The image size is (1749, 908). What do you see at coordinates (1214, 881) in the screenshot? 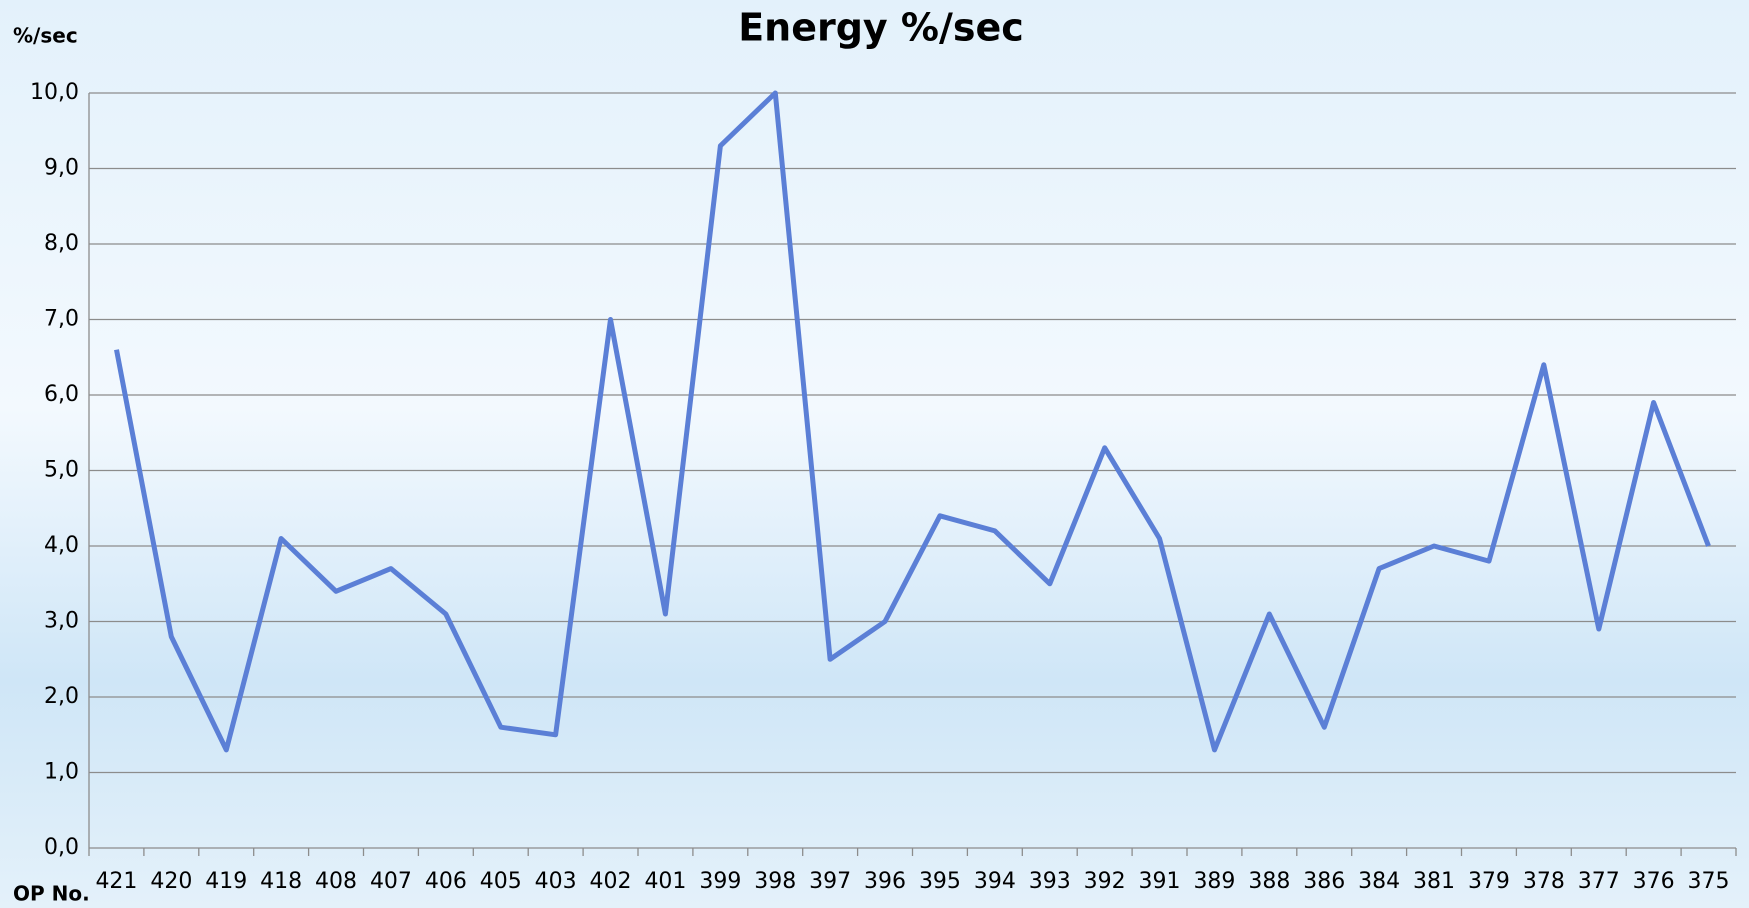
I see `x-tick-label: 389` at bounding box center [1214, 881].